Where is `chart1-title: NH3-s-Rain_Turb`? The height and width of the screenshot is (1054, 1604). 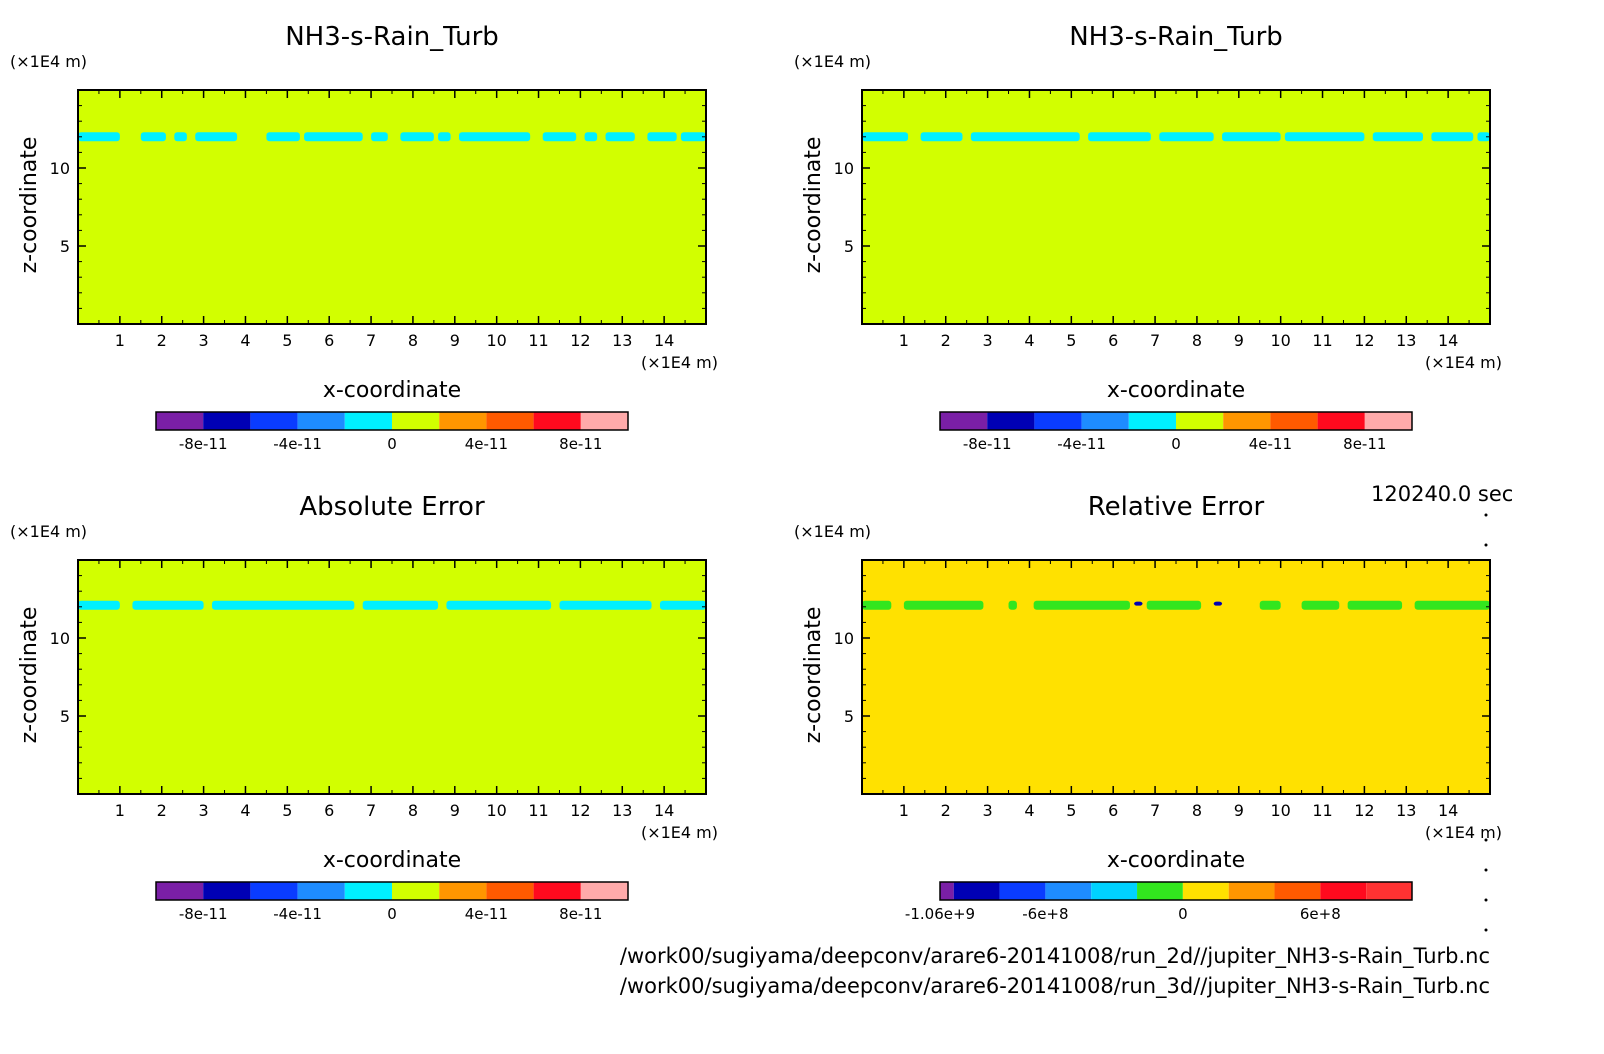
chart1-title: NH3-s-Rain_Turb is located at coordinates (392, 37).